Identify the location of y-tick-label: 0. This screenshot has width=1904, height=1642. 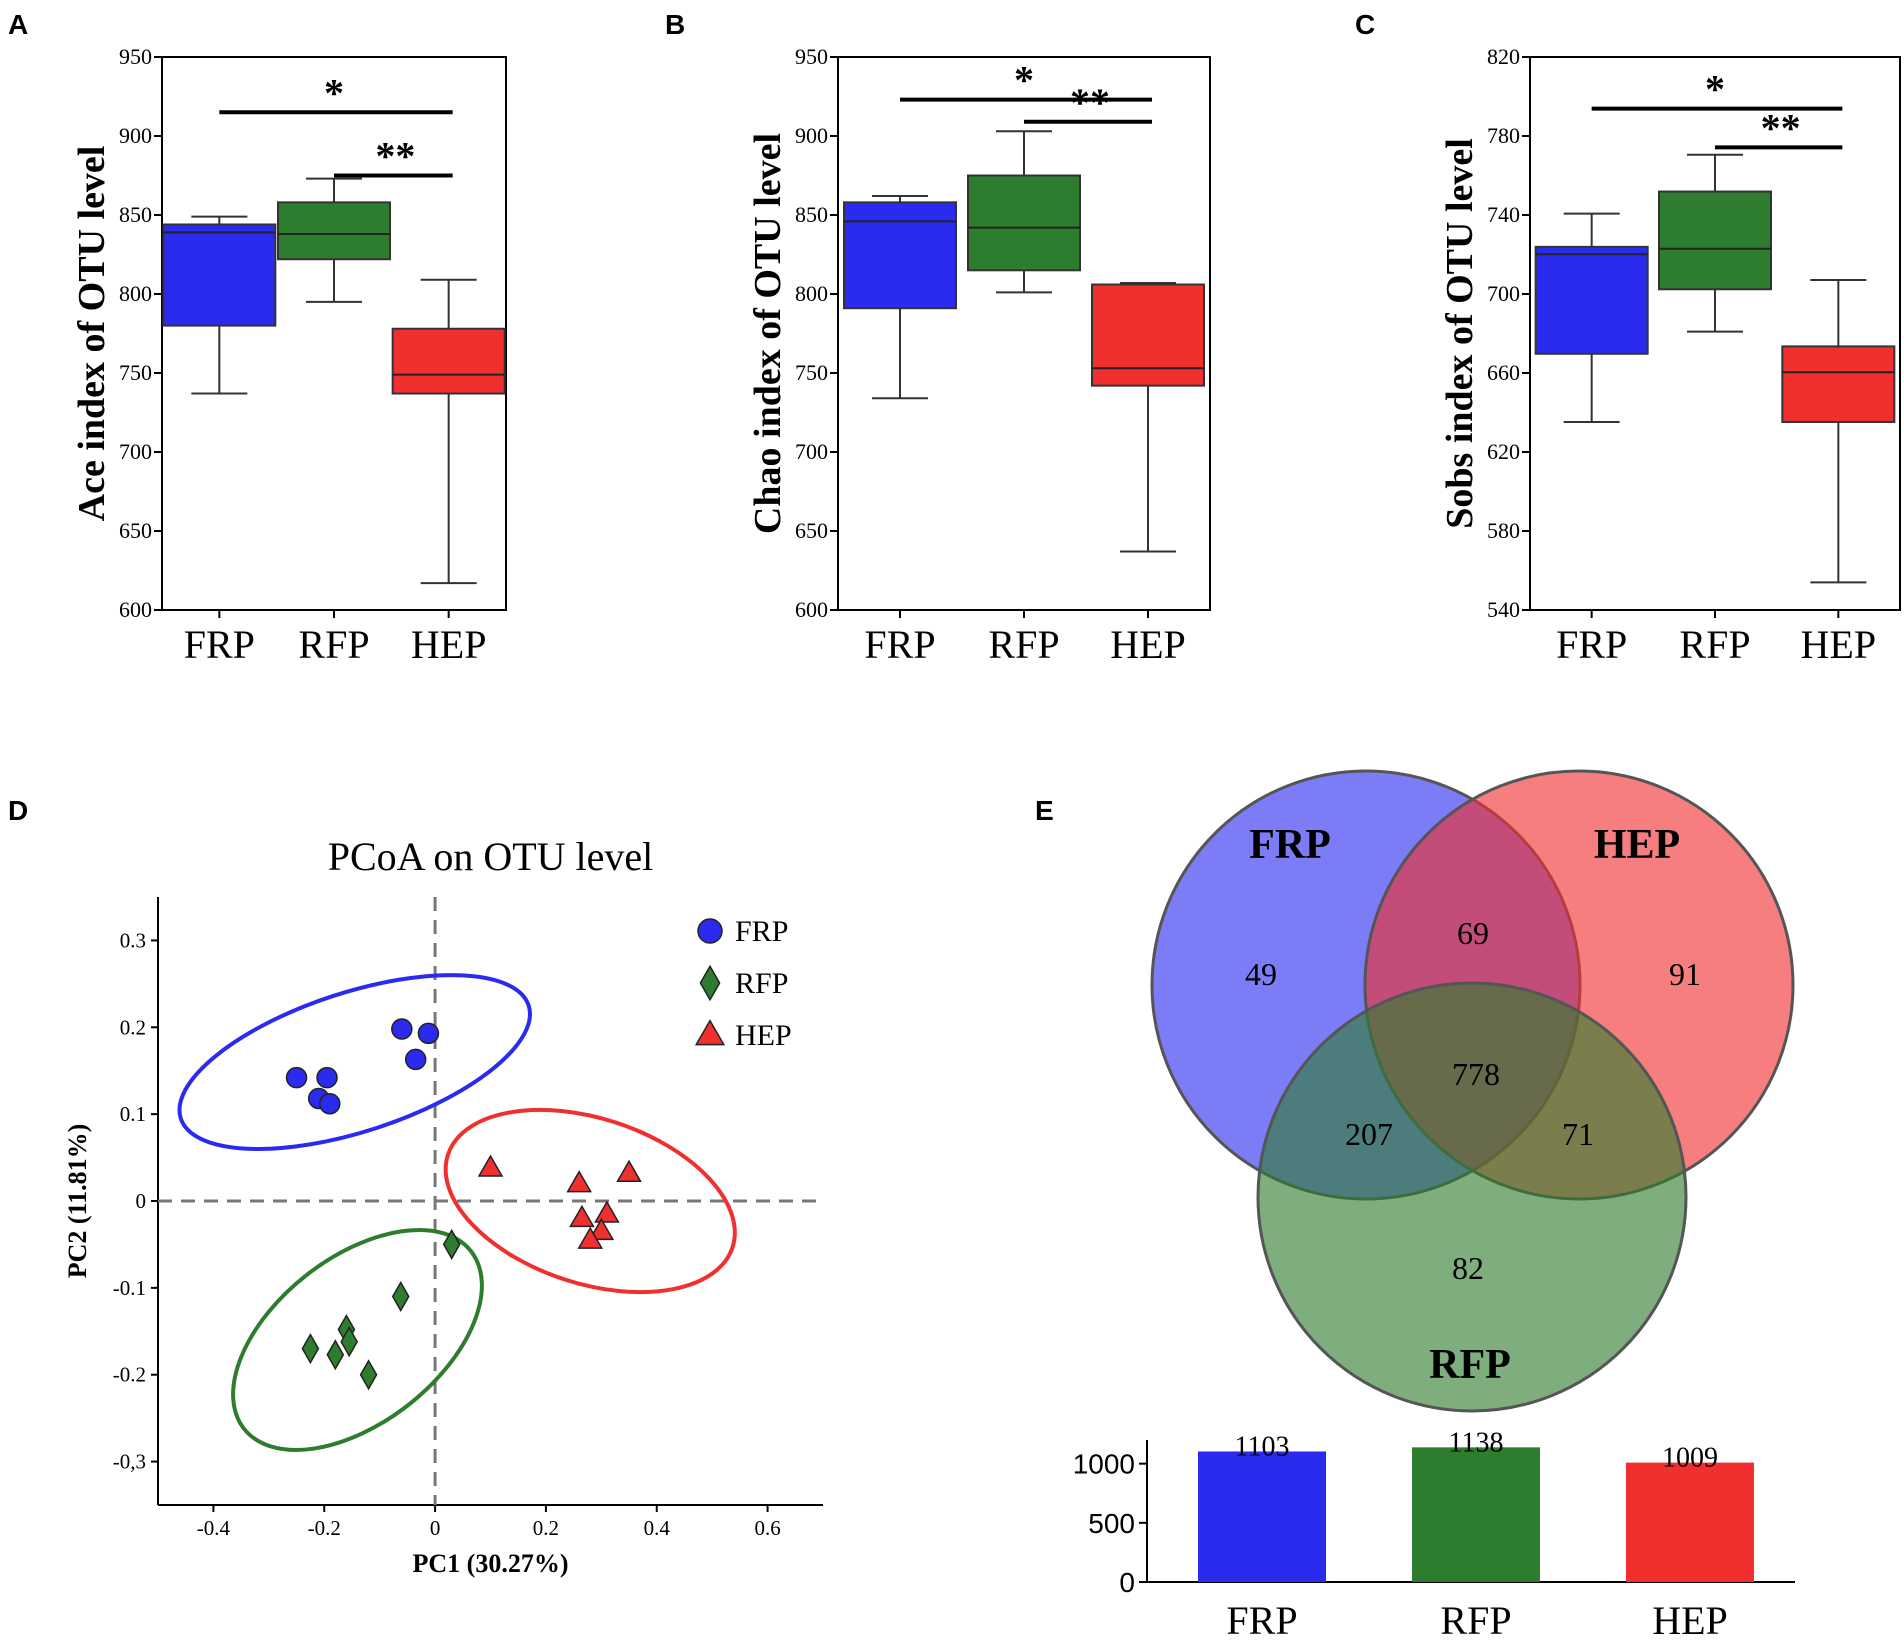
(1127, 1582).